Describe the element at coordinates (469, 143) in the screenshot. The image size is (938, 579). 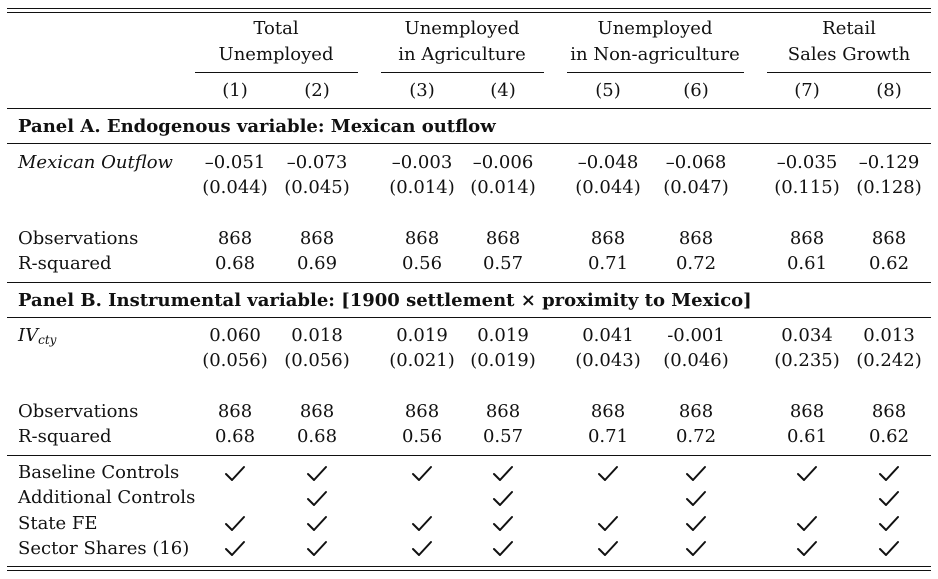
I see `panel-a-rule` at that location.